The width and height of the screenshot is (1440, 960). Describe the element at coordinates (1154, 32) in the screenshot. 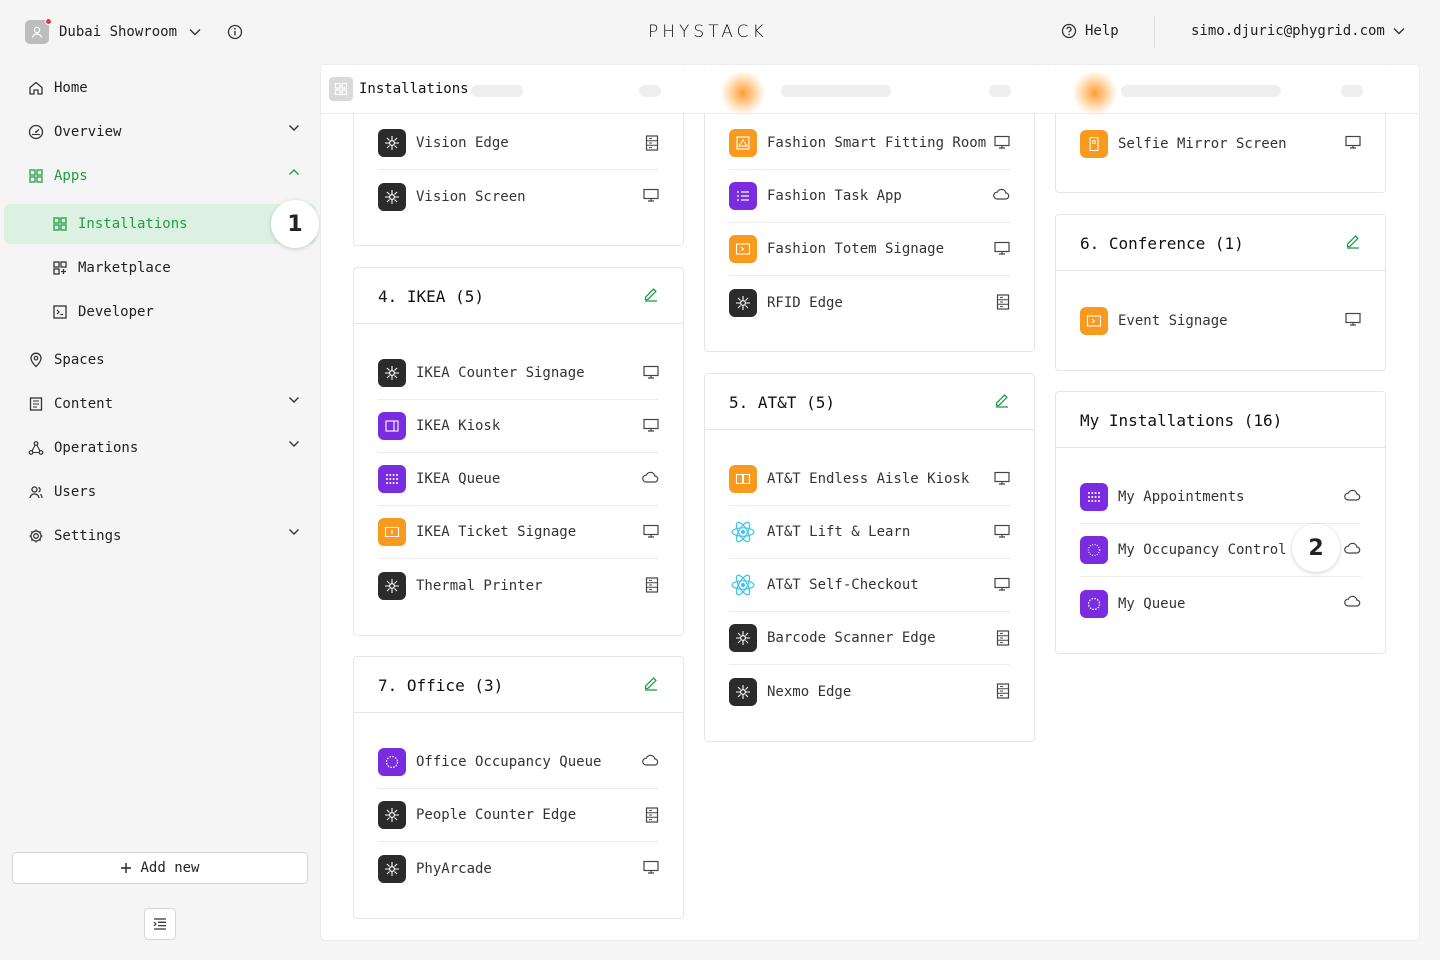

I see `divider` at that location.